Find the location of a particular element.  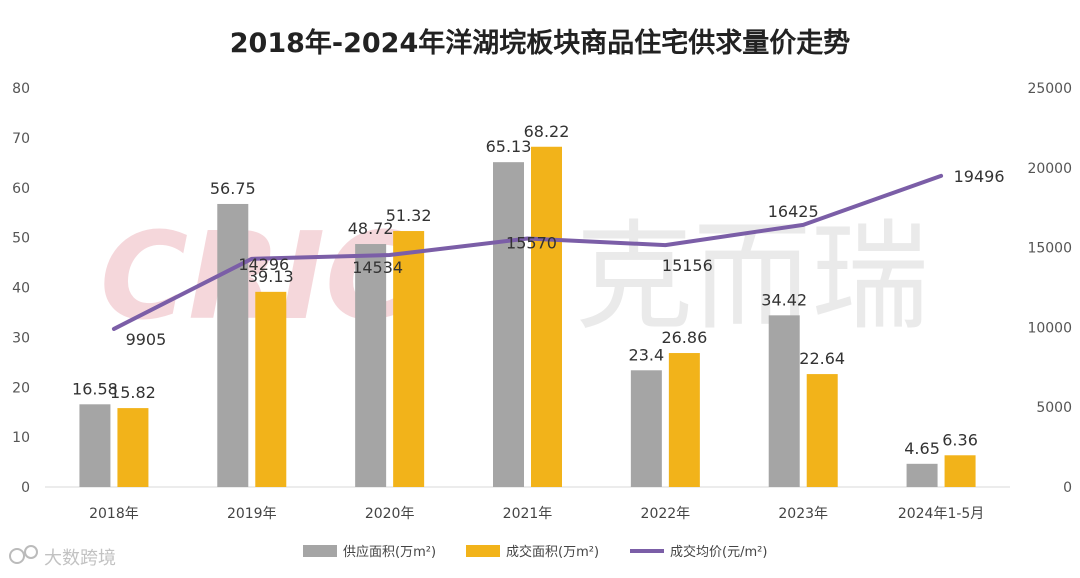

data-label-price: 16425 is located at coordinates (793, 211).